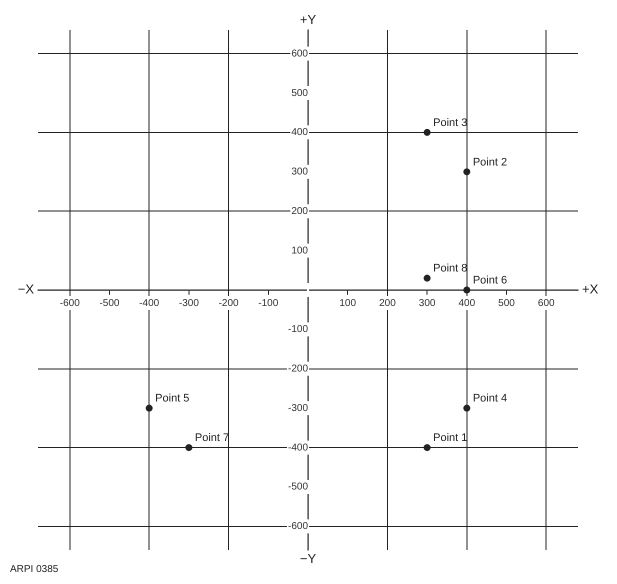  Describe the element at coordinates (299, 250) in the screenshot. I see `y-tick-label: 100` at that location.